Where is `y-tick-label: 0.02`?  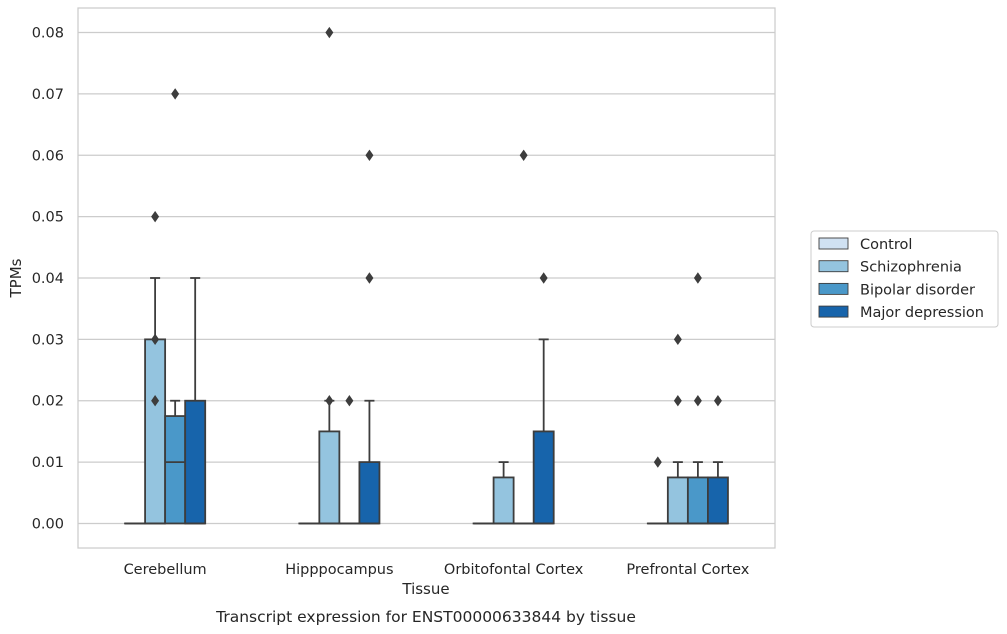 y-tick-label: 0.02 is located at coordinates (48, 402).